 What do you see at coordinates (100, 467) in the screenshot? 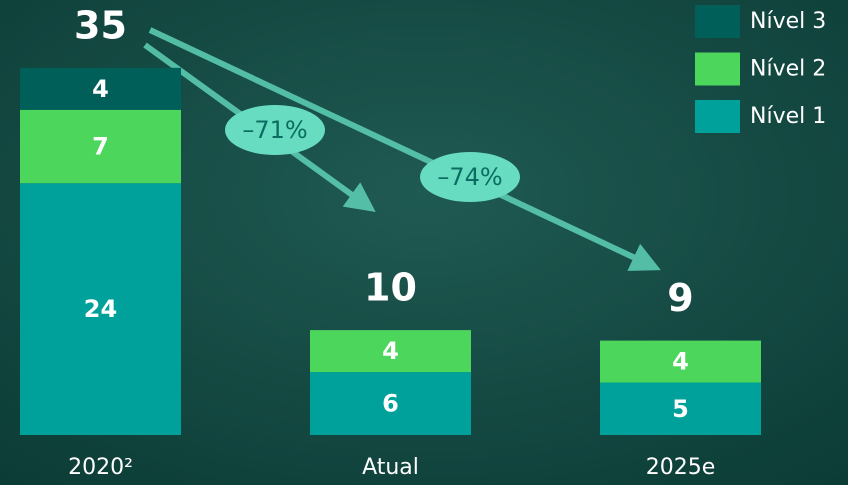
I see `x-tick-label: 2020²` at bounding box center [100, 467].